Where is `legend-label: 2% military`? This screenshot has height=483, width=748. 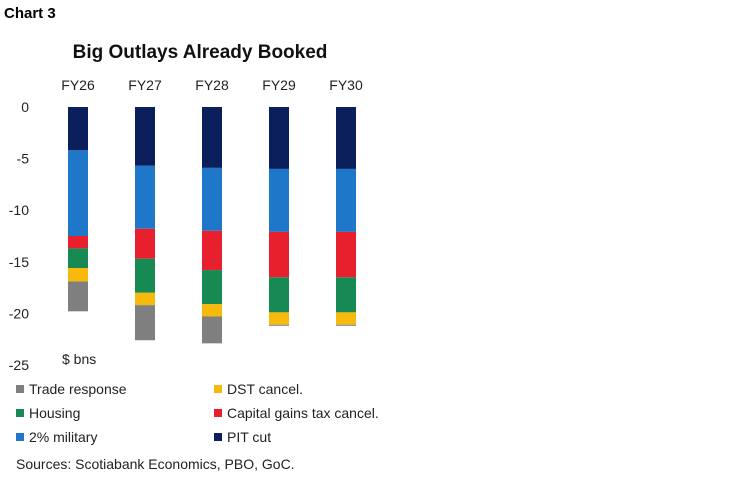 legend-label: 2% military is located at coordinates (63, 436).